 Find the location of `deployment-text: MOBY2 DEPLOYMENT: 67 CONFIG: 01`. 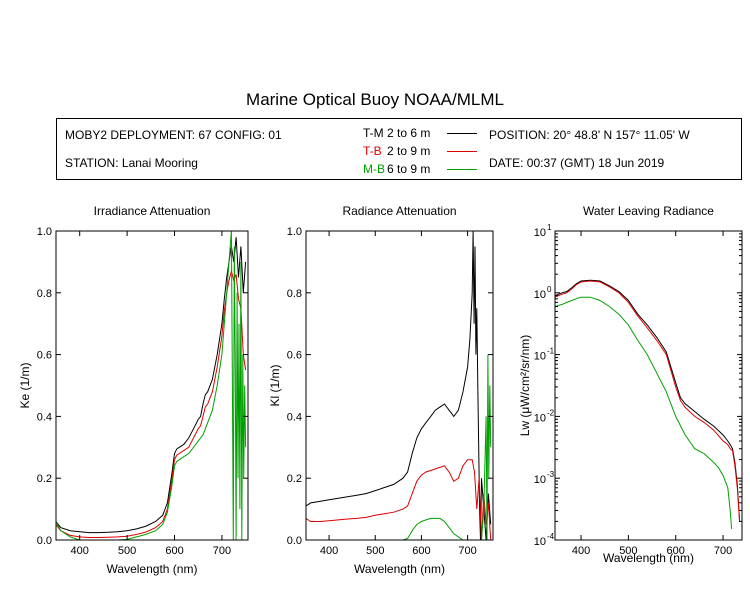

deployment-text: MOBY2 DEPLOYMENT: 67 CONFIG: 01 is located at coordinates (173, 135).